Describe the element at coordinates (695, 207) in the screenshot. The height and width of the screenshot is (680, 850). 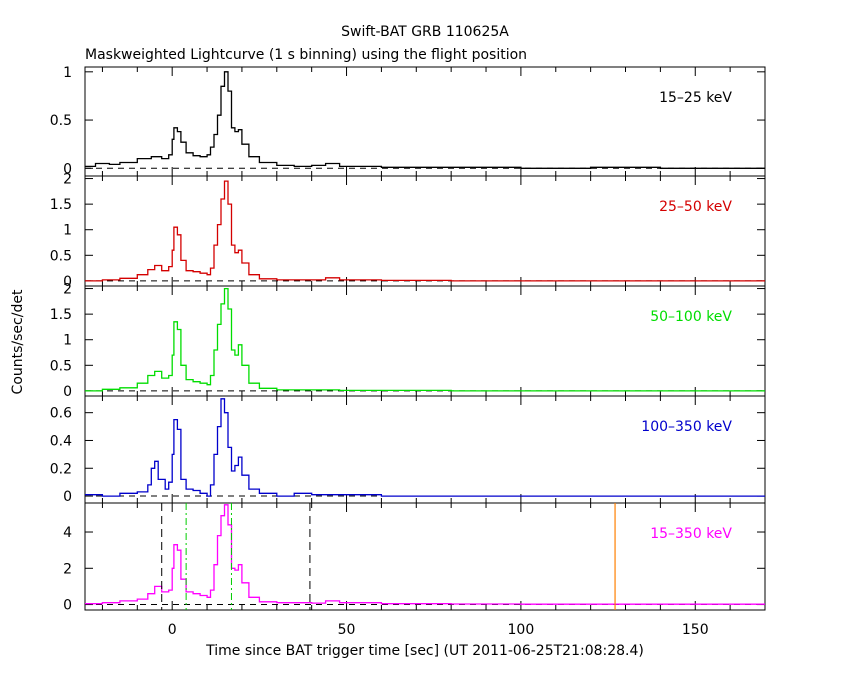
I see `band-label: 25–50 keV` at that location.